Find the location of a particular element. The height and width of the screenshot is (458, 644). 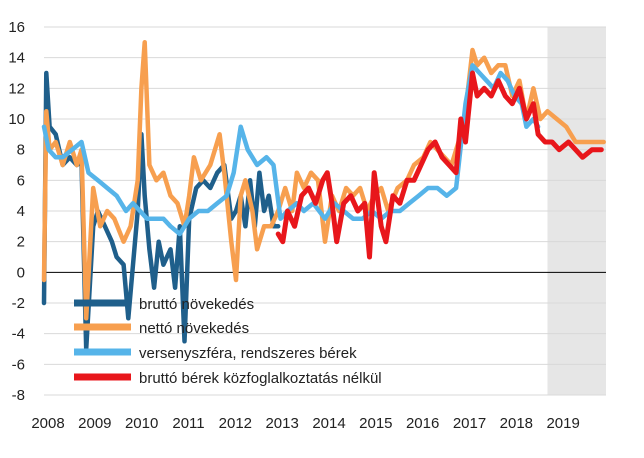

y-tick-label: 0 is located at coordinates (21, 272).